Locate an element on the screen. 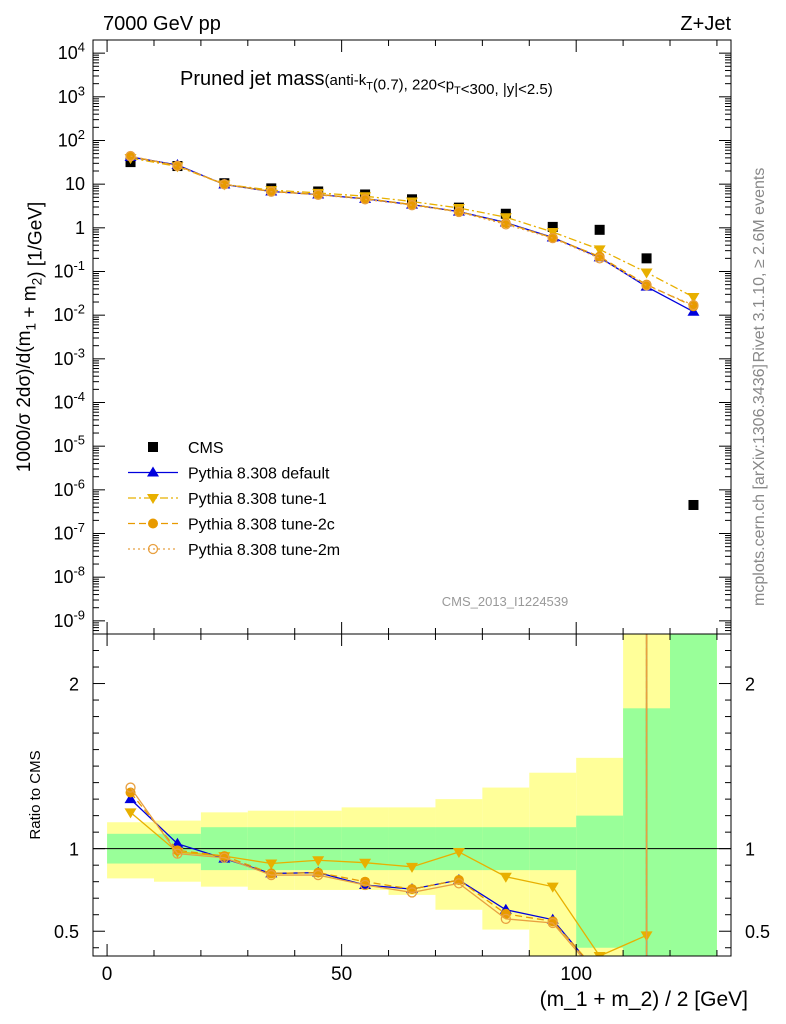  series-default is located at coordinates (412, 233).